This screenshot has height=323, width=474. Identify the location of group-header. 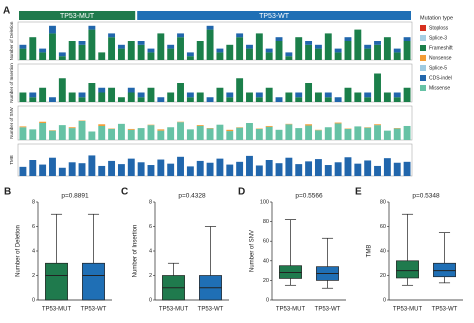
(77, 15).